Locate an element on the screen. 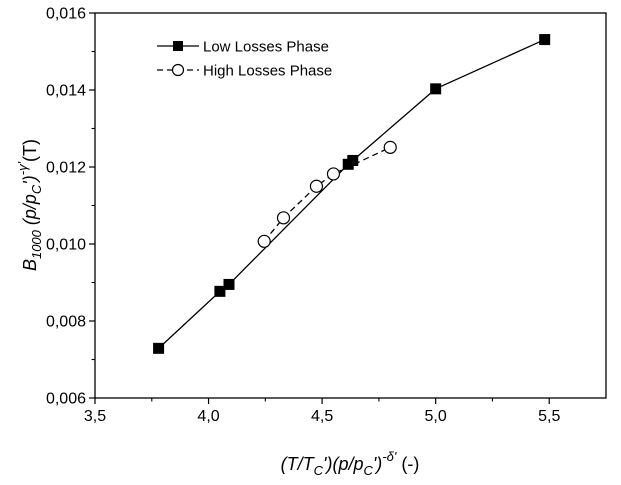 The height and width of the screenshot is (485, 621). legend-marker-low is located at coordinates (178, 46).